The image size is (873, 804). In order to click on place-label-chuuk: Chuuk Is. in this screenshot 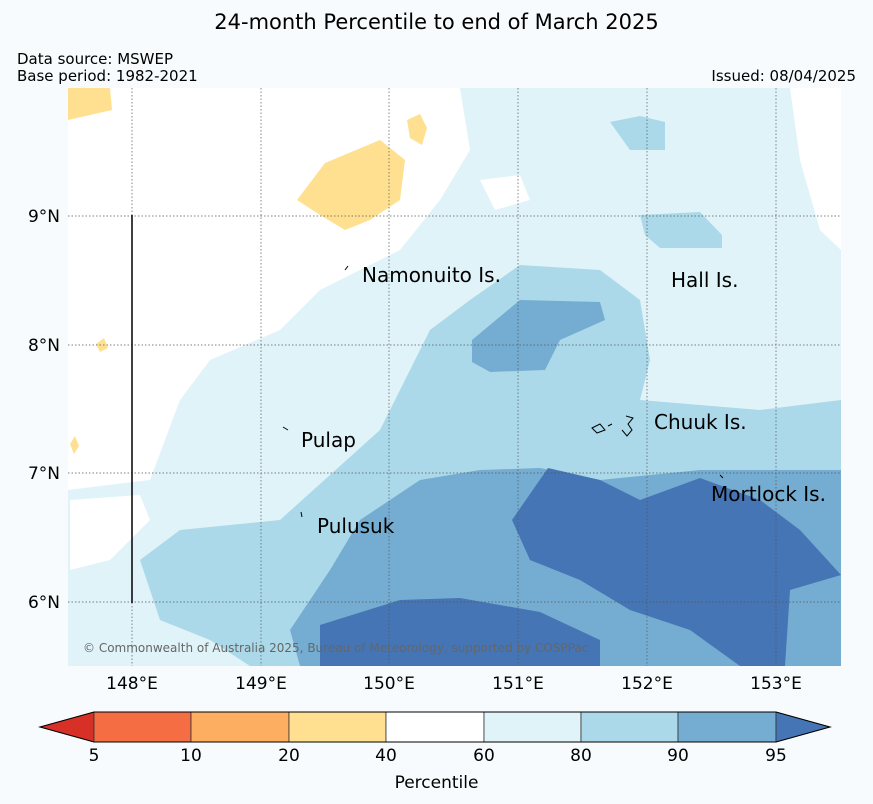, I will do `click(700, 422)`.